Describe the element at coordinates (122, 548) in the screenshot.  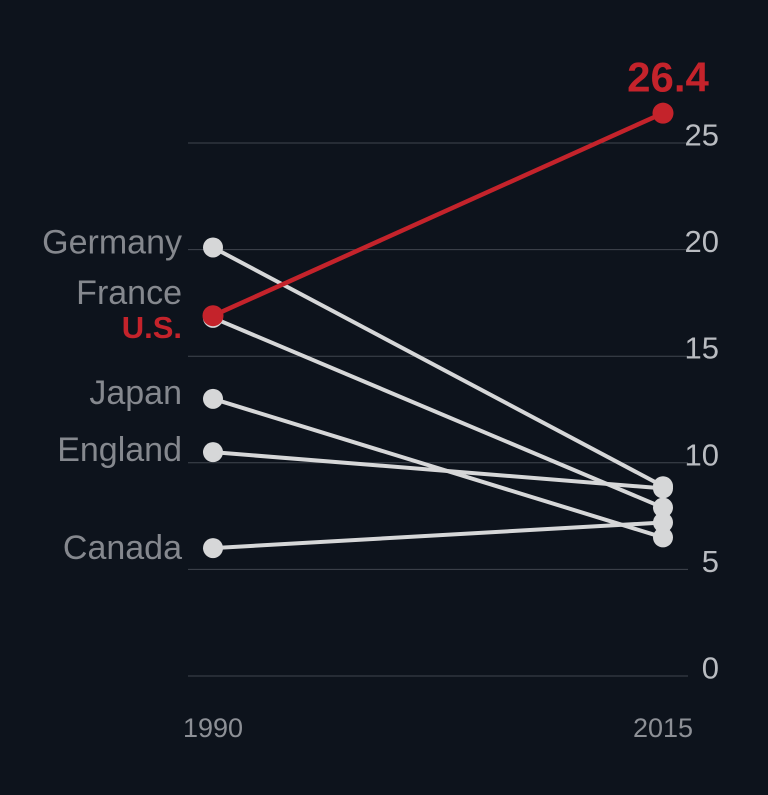
I see `country-label-canada: Canada` at that location.